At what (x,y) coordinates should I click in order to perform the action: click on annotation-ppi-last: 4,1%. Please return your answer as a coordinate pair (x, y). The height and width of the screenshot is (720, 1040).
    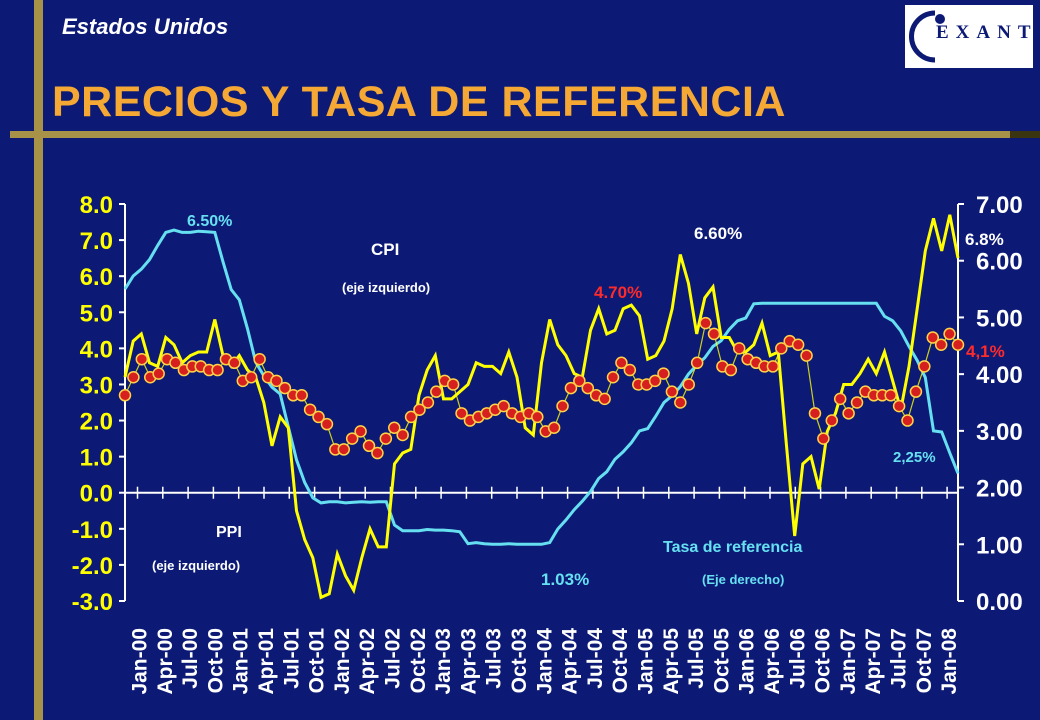
    Looking at the image, I should click on (985, 351).